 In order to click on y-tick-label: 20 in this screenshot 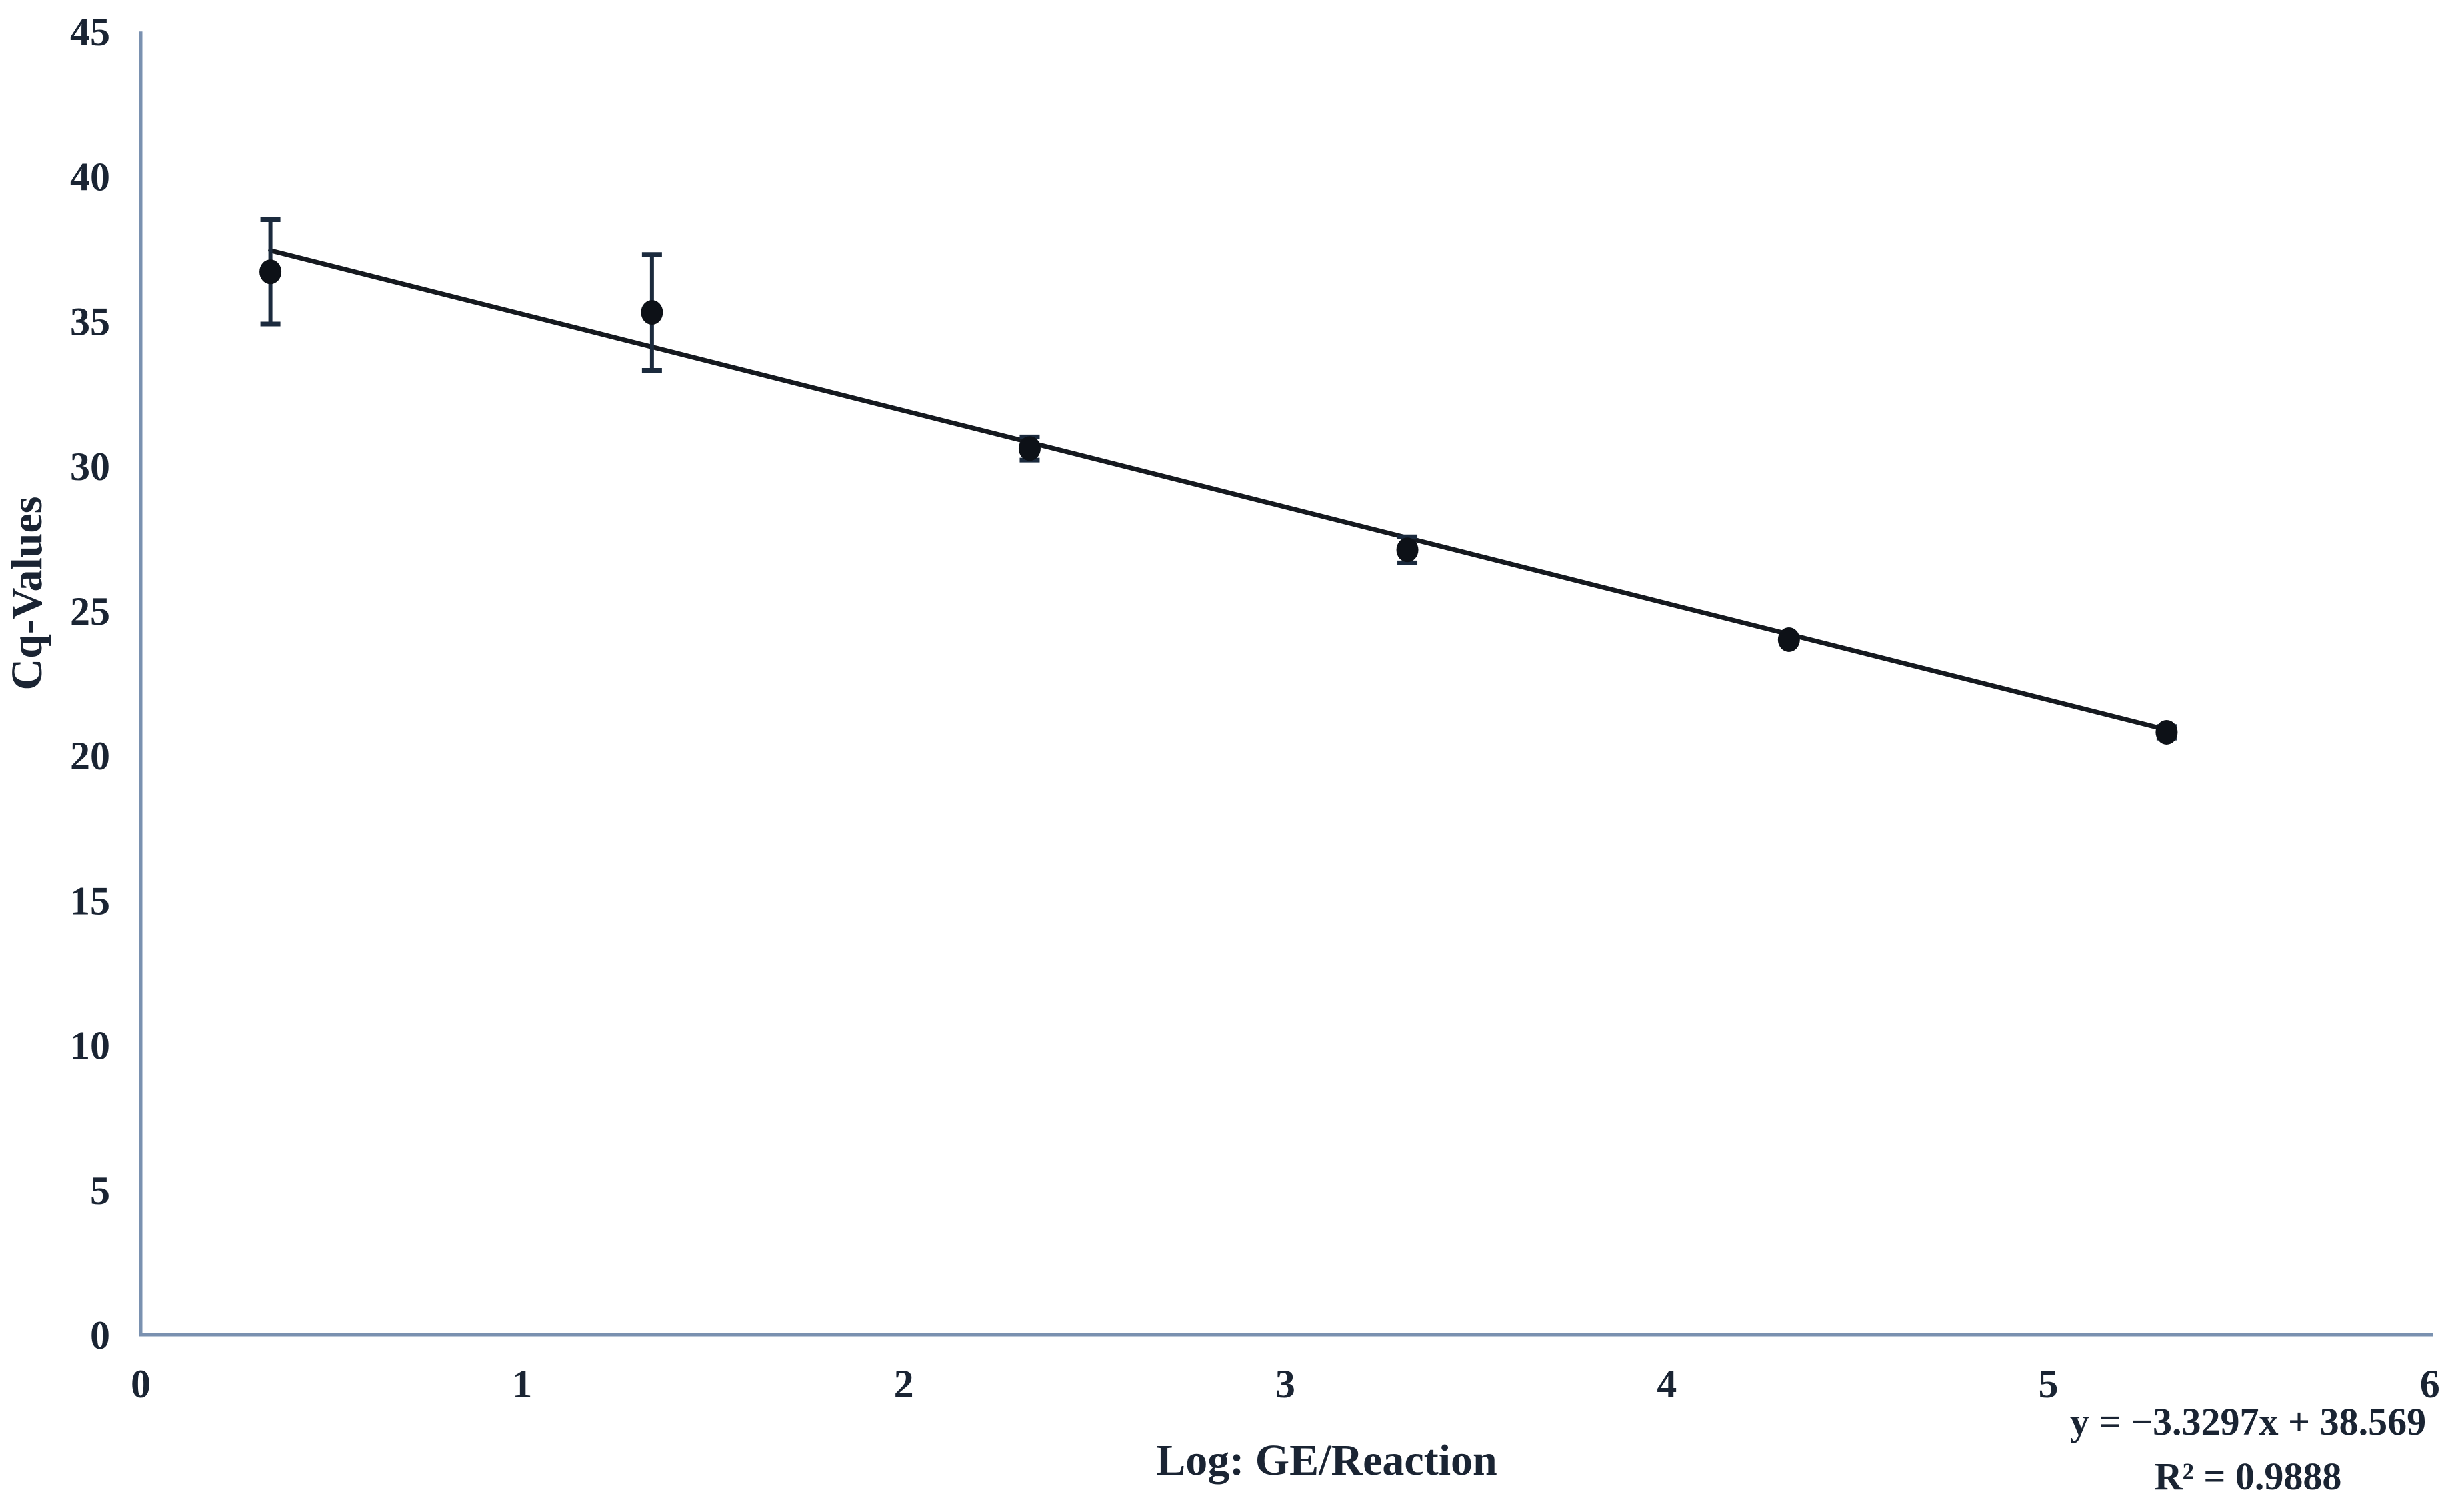, I will do `click(90, 756)`.